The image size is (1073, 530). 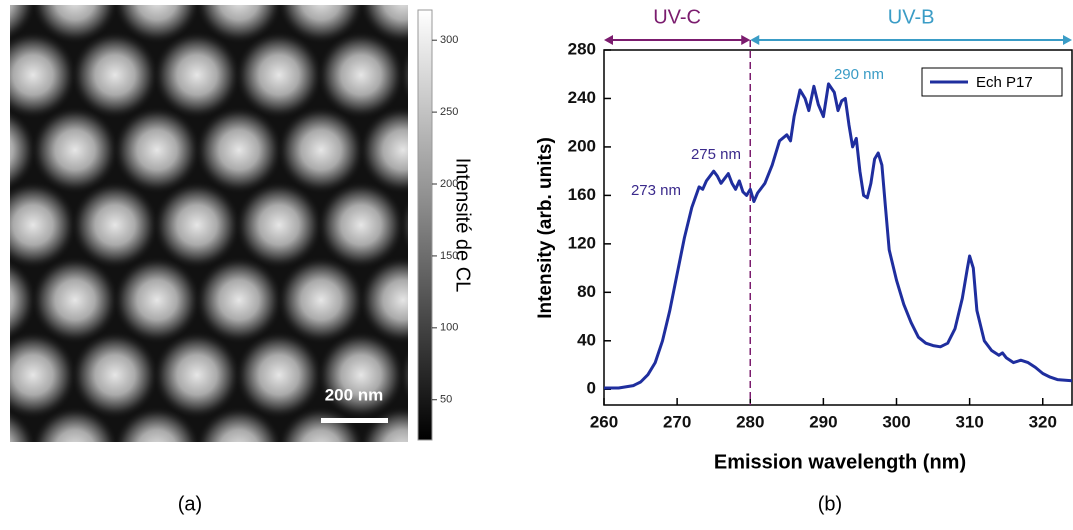 What do you see at coordinates (604, 421) in the screenshot?
I see `x-tick-label: 260` at bounding box center [604, 421].